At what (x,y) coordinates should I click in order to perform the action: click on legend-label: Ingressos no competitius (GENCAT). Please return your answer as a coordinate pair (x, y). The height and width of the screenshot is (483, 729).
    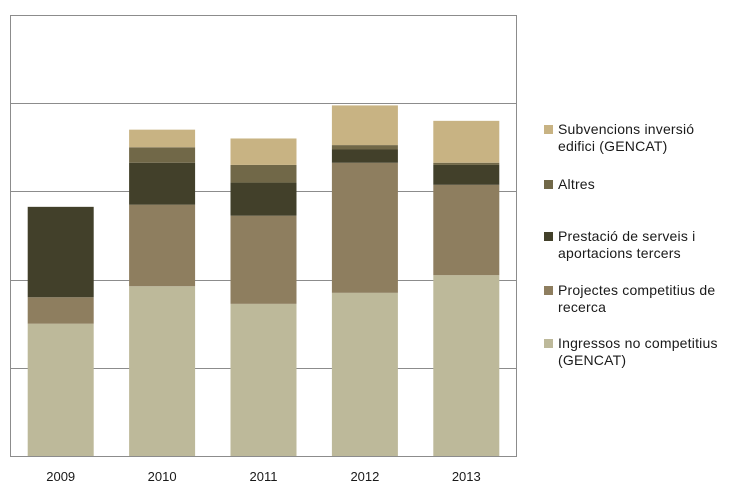
    Looking at the image, I should click on (638, 351).